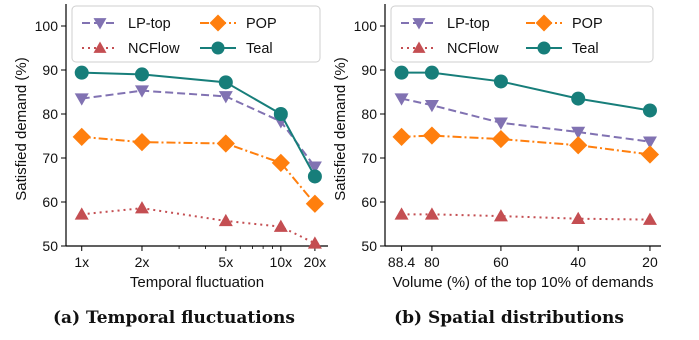 This screenshot has height=340, width=699. I want to click on x-axis-label: Temporal fluctuation, so click(197, 282).